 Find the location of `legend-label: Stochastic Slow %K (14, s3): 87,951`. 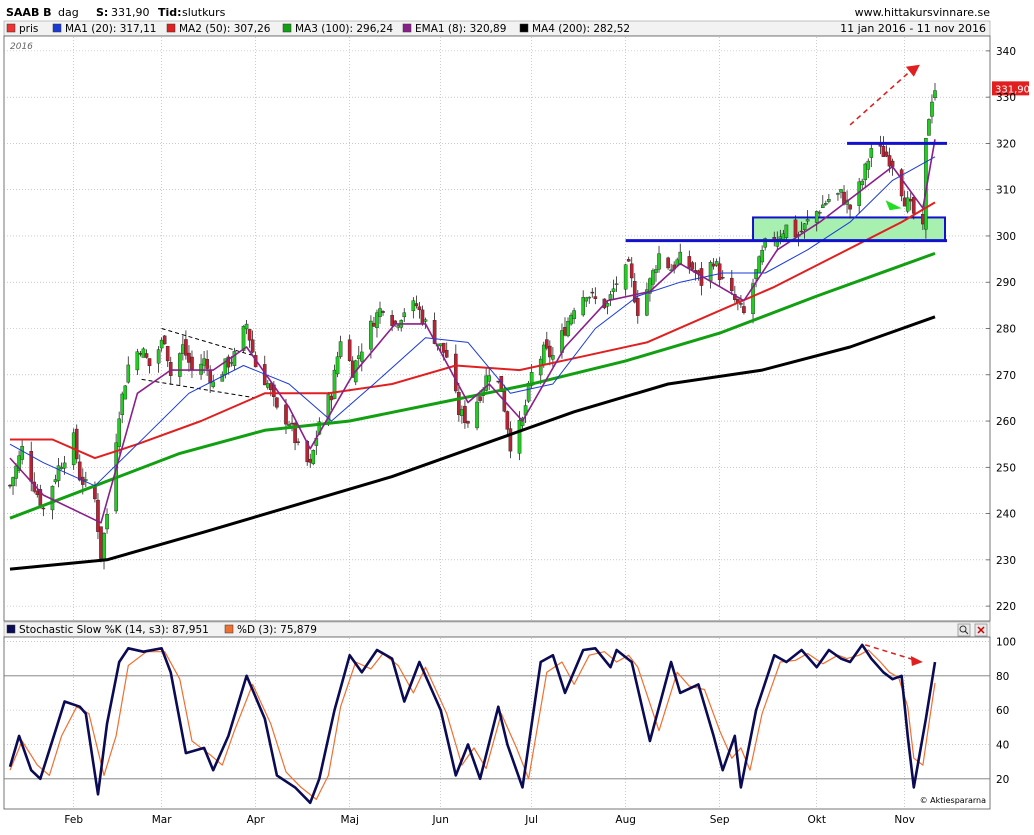

legend-label: Stochastic Slow %K (14, s3): 87,951 is located at coordinates (114, 630).